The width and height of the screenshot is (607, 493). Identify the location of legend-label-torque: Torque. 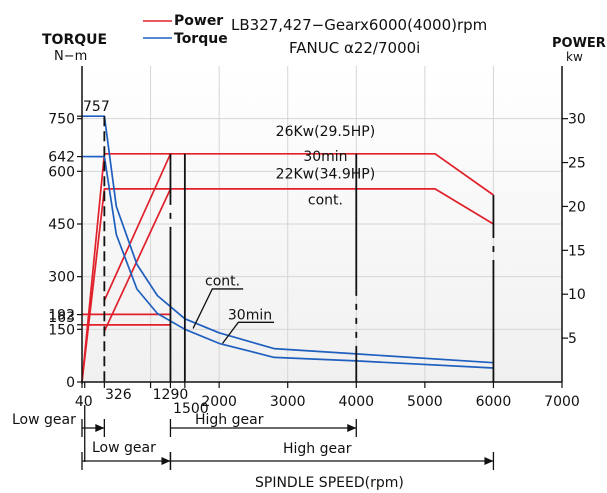
(201, 39).